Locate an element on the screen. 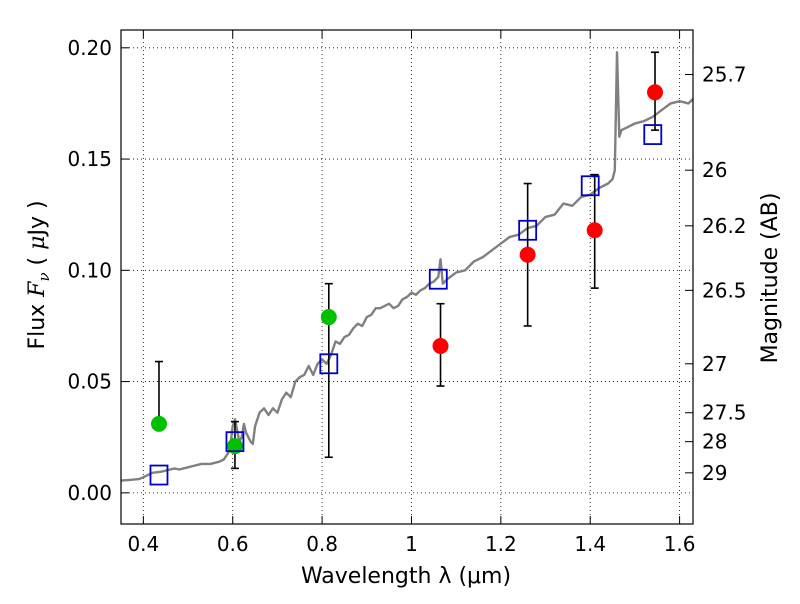 Image resolution: width=800 pixels, height=604 pixels. x-tick-label: 0.6 is located at coordinates (233, 544).